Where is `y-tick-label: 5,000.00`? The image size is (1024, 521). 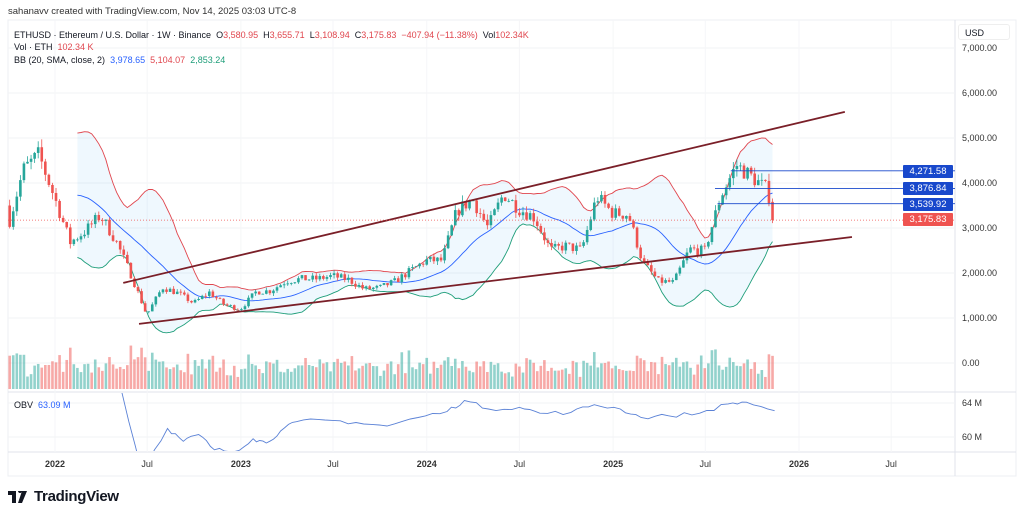
y-tick-label: 5,000.00 is located at coordinates (979, 138).